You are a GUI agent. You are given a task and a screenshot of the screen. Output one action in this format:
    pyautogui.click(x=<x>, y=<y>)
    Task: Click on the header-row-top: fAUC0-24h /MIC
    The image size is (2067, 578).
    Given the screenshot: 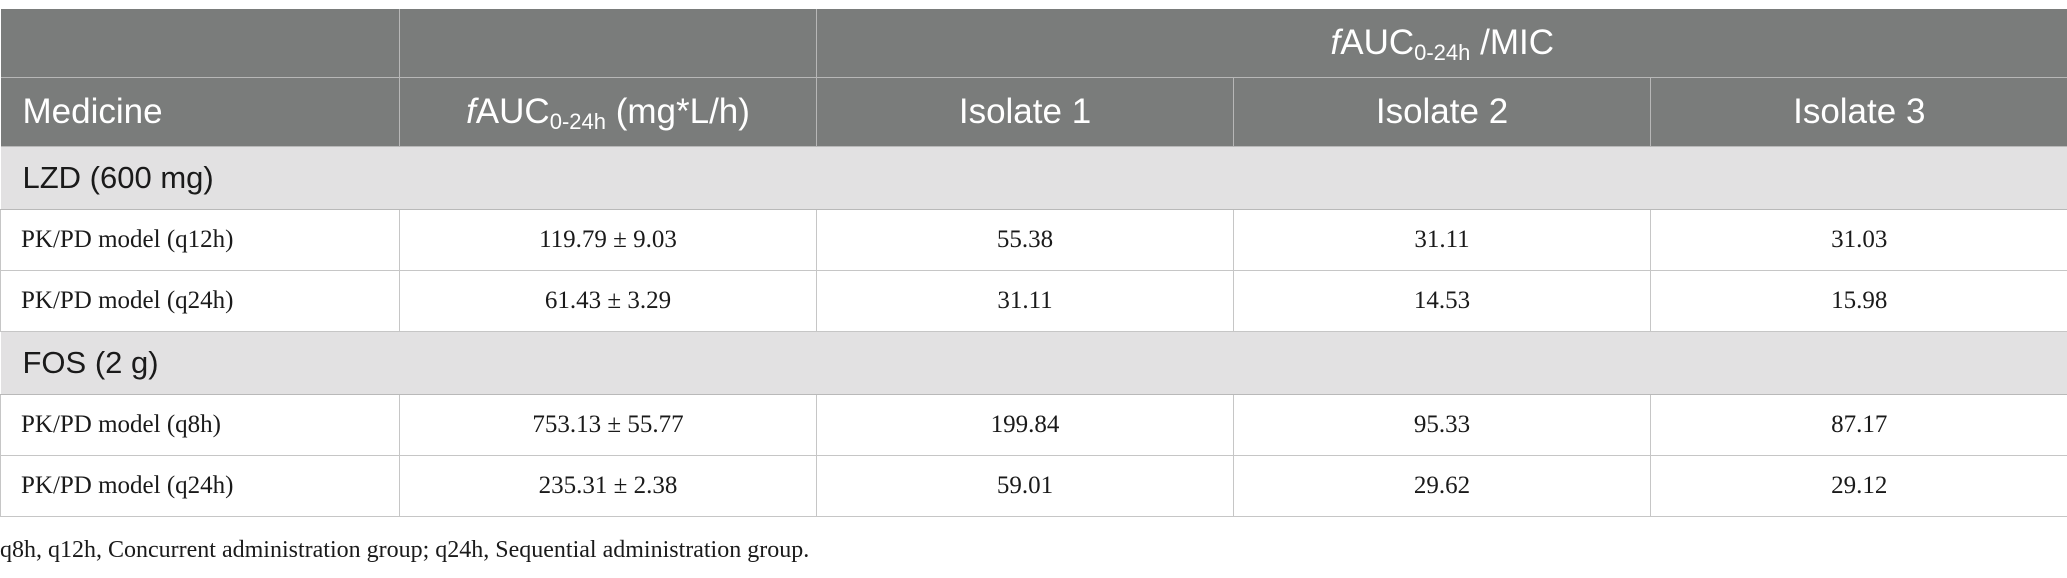 What is the action you would take?
    pyautogui.click(x=1033, y=43)
    